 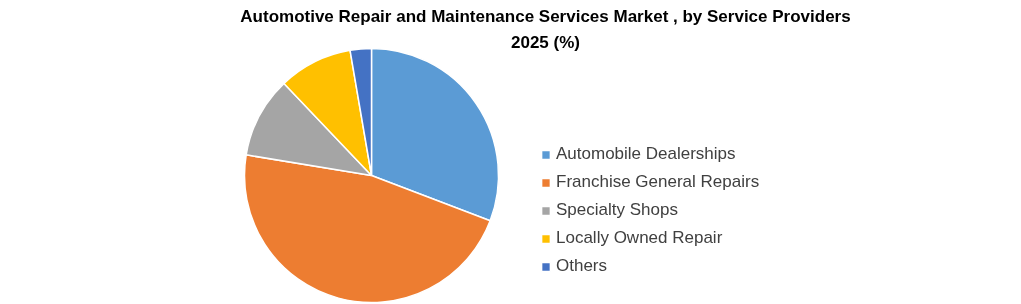 I want to click on legend-label: Others, so click(x=582, y=266).